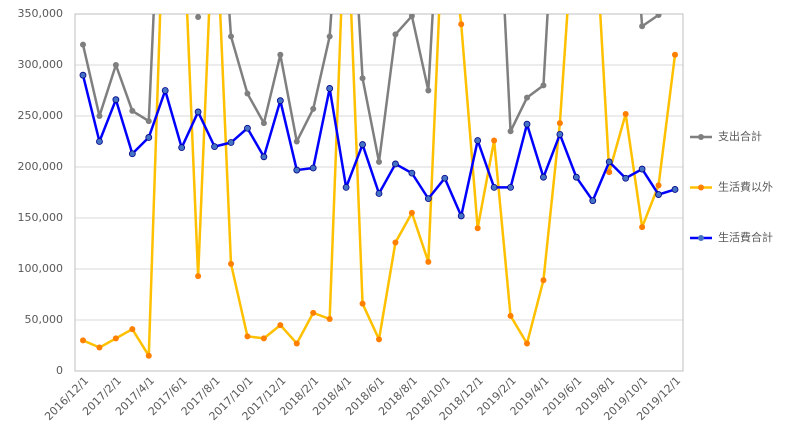 The height and width of the screenshot is (440, 792). What do you see at coordinates (41, 64) in the screenshot?
I see `y-tick-label: 300,000` at bounding box center [41, 64].